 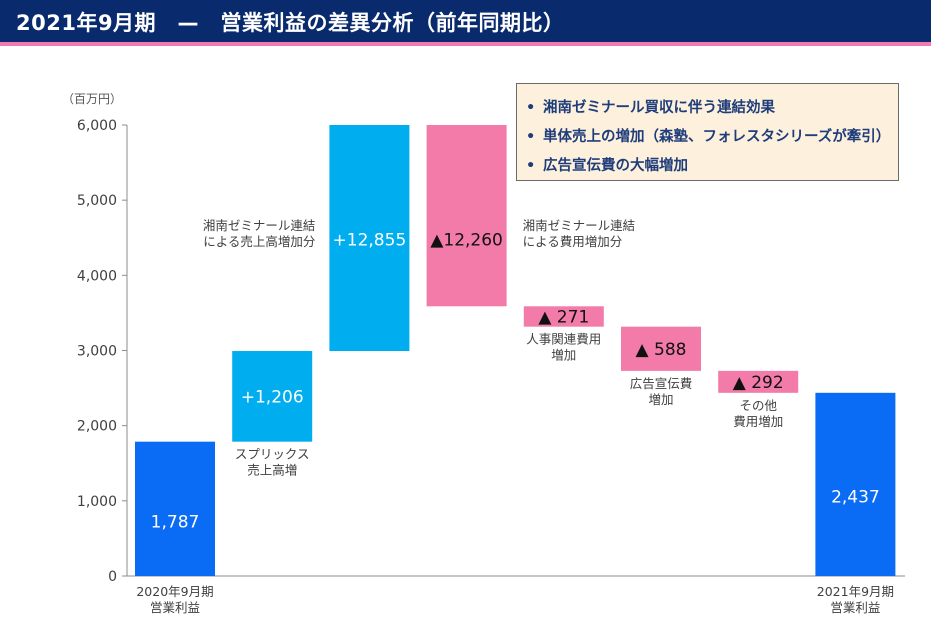 What do you see at coordinates (175, 523) in the screenshot?
I see `bar-value-label: 1,787` at bounding box center [175, 523].